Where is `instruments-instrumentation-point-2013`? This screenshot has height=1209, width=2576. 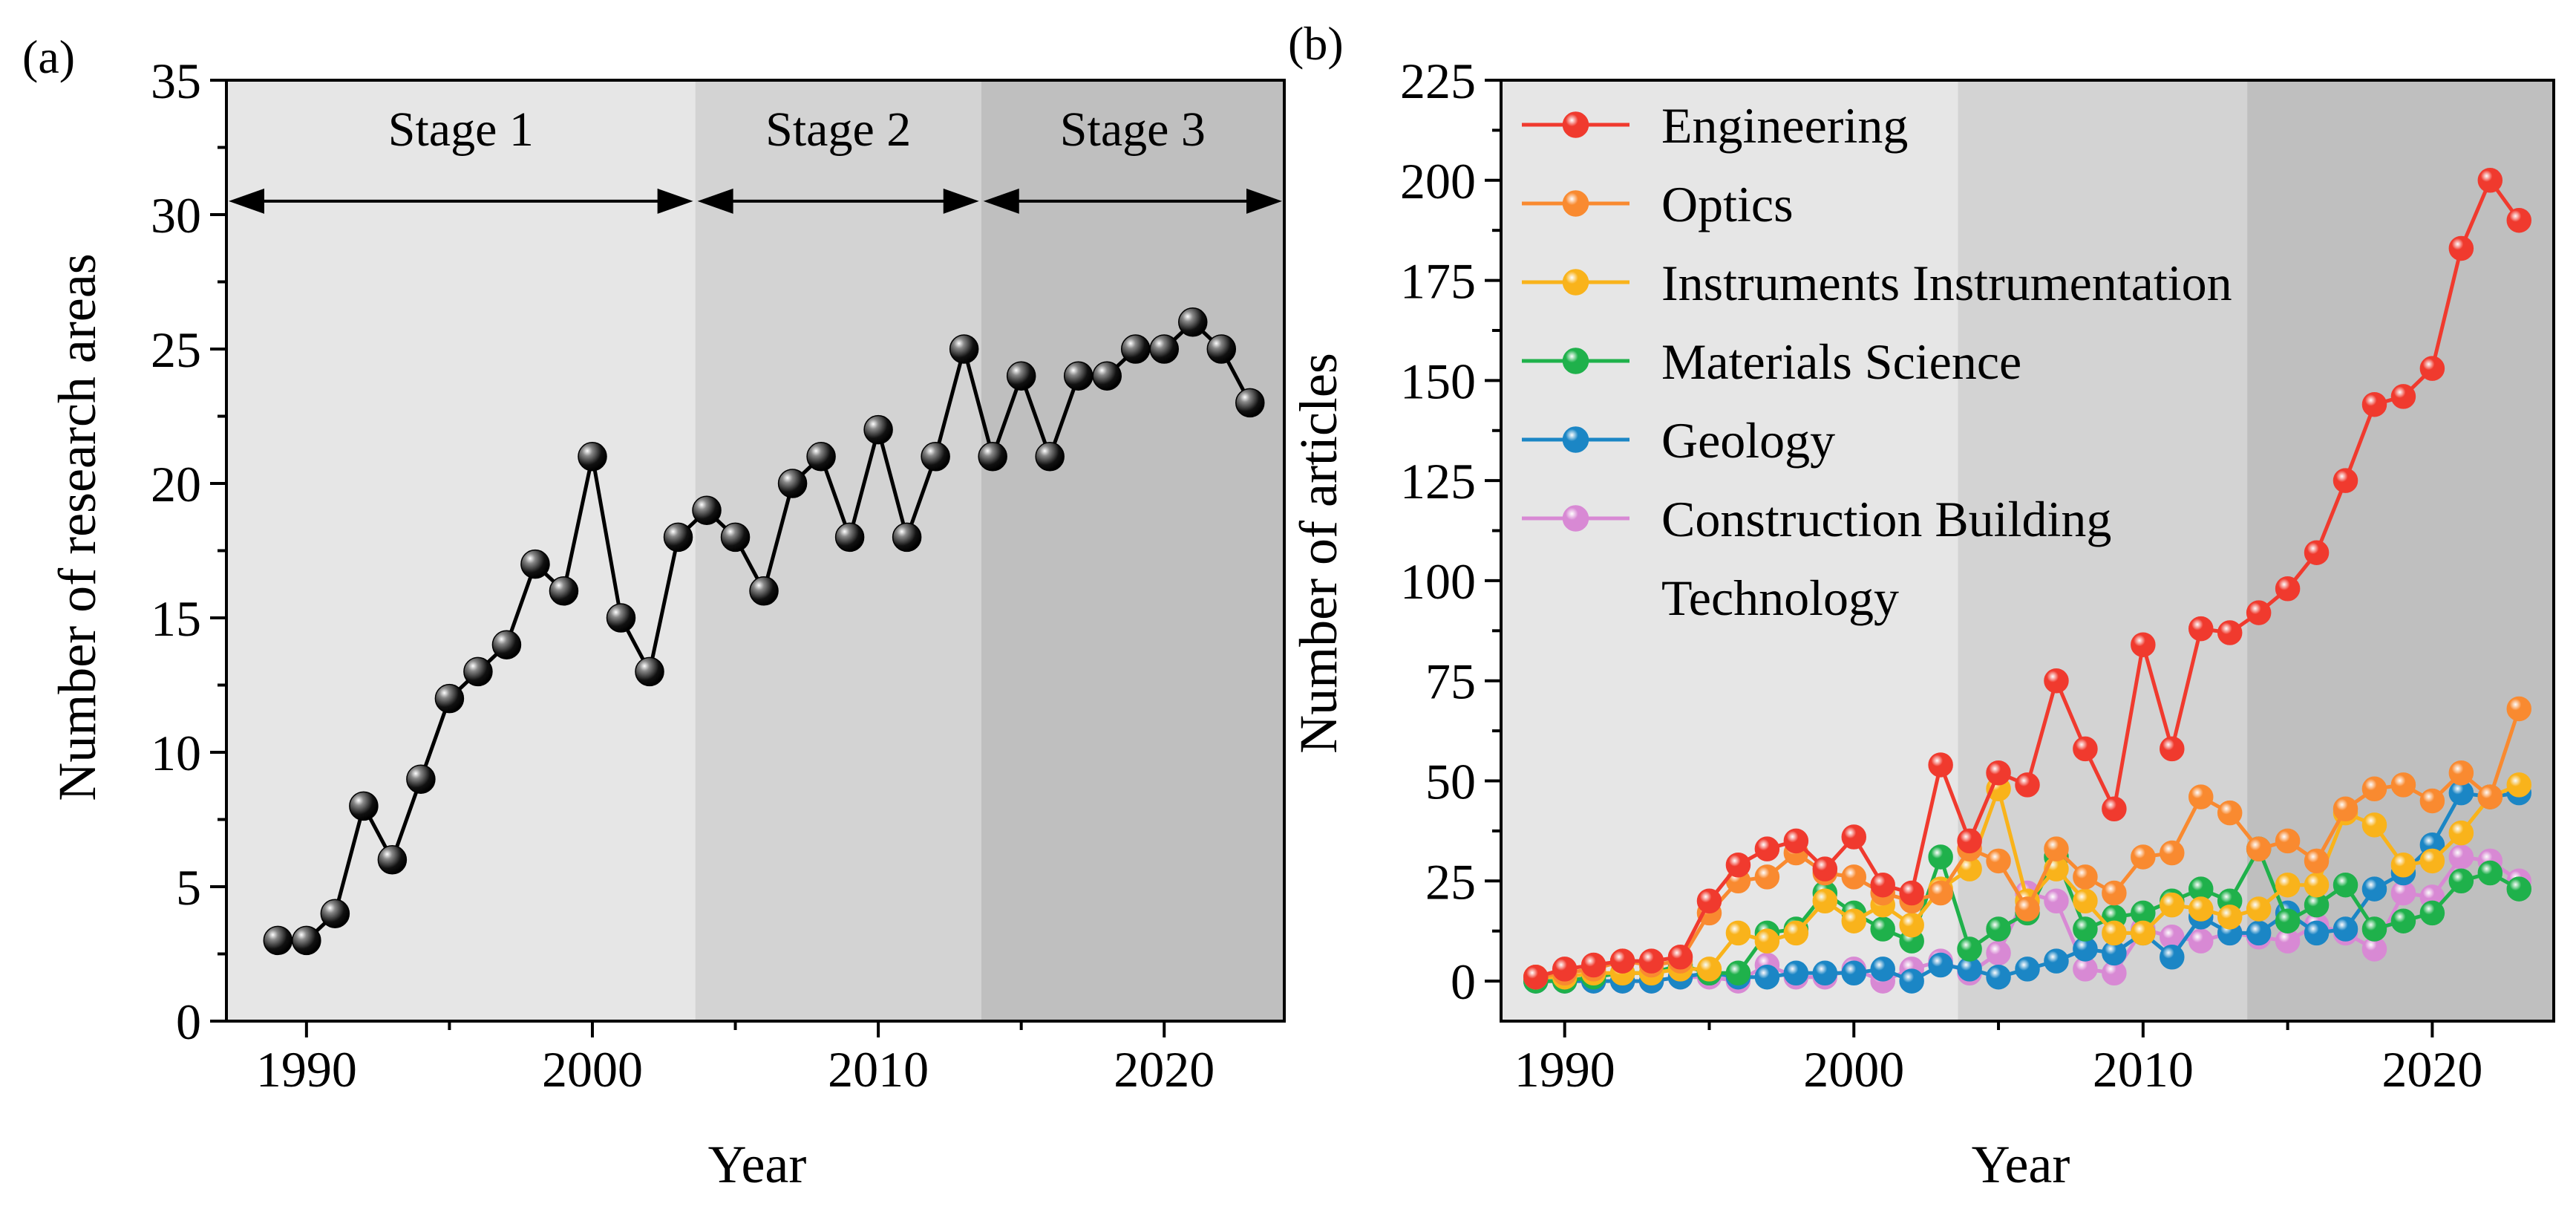
instruments-instrumentation-point-2013 is located at coordinates (2230, 917).